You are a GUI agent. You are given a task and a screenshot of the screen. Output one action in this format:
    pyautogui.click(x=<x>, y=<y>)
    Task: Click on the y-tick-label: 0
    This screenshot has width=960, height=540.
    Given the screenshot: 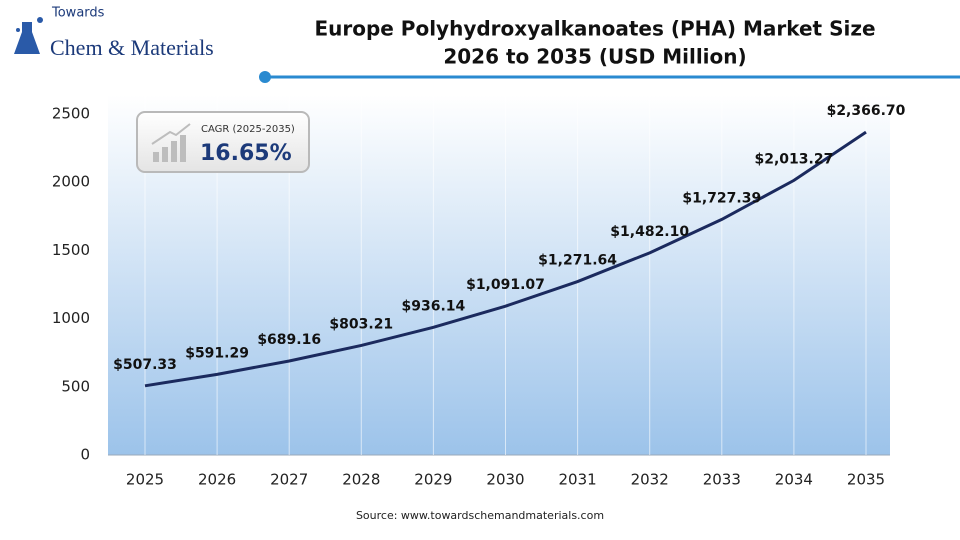 What is the action you would take?
    pyautogui.click(x=85, y=455)
    